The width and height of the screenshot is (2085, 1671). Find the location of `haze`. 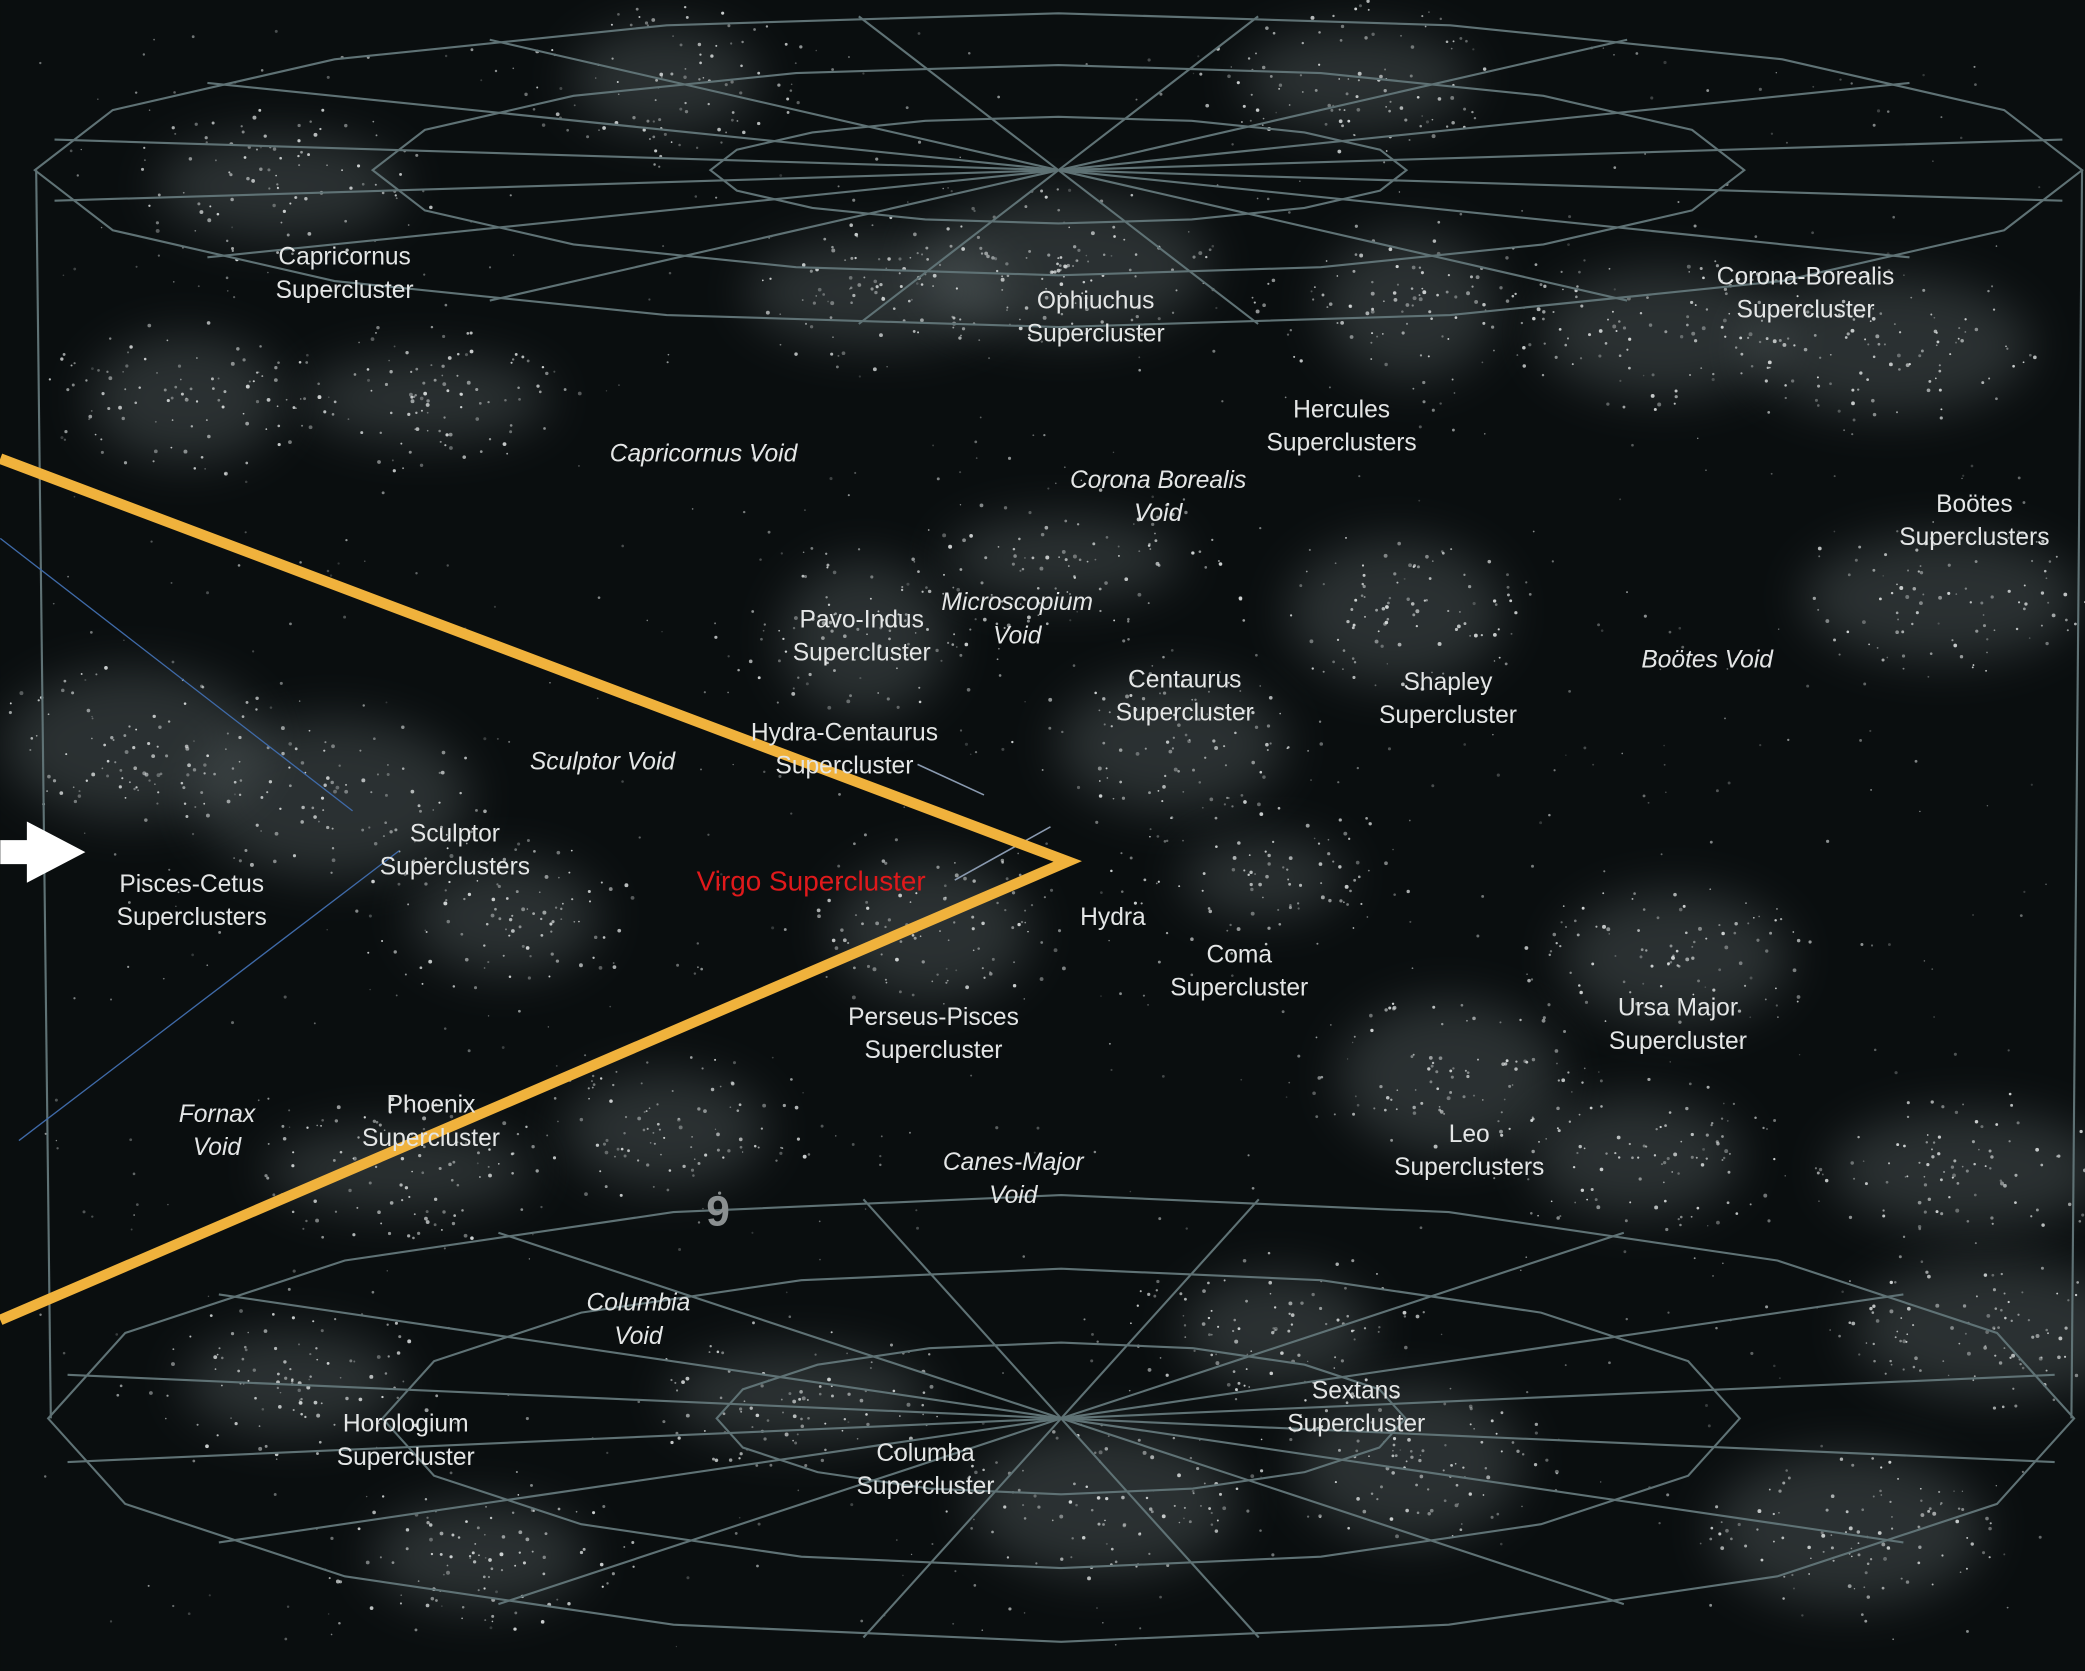

haze is located at coordinates (1957, 1170).